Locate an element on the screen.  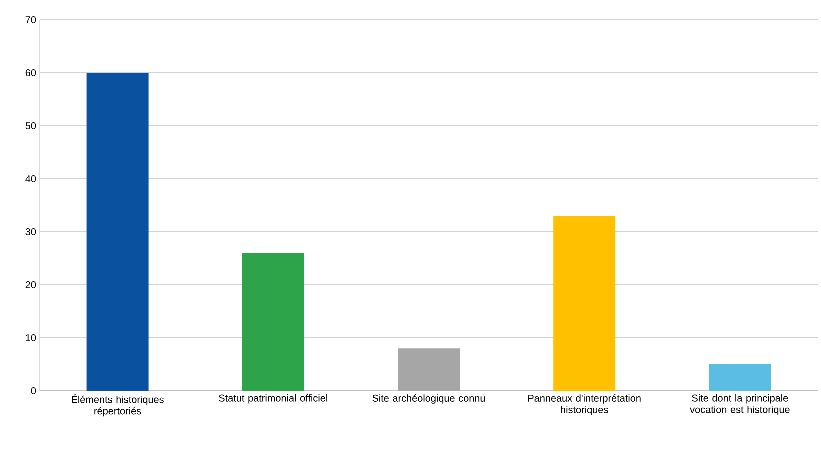
y-tick-label: 50 is located at coordinates (31, 126).